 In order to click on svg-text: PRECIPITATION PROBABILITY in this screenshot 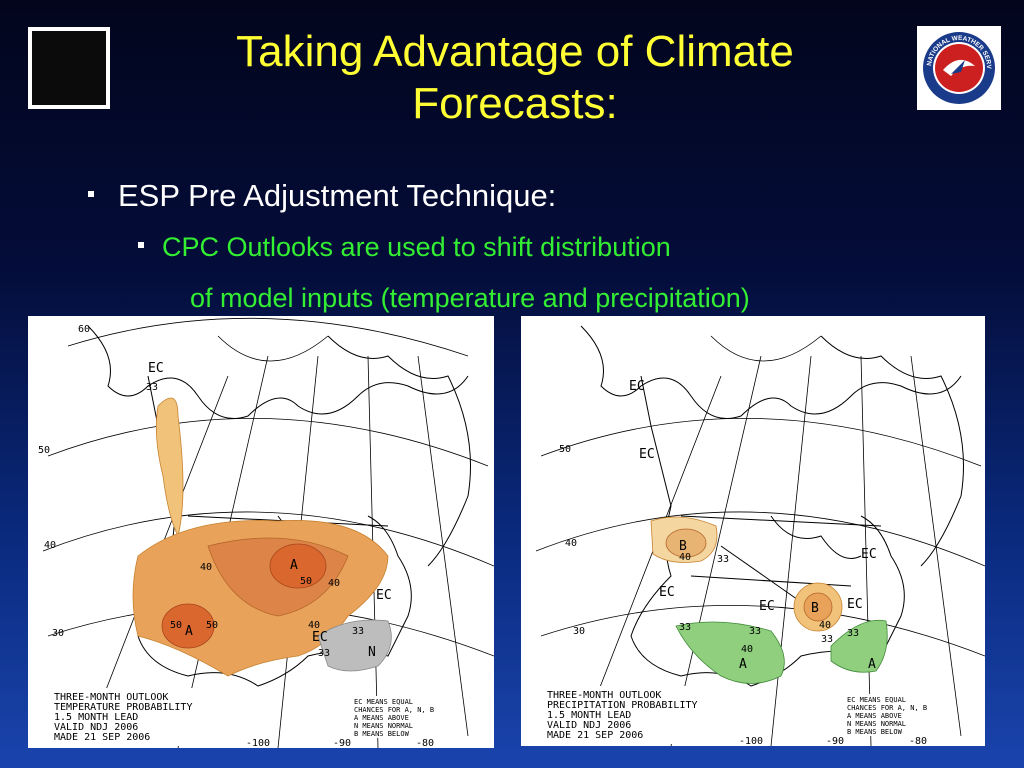, I will do `click(622, 705)`.